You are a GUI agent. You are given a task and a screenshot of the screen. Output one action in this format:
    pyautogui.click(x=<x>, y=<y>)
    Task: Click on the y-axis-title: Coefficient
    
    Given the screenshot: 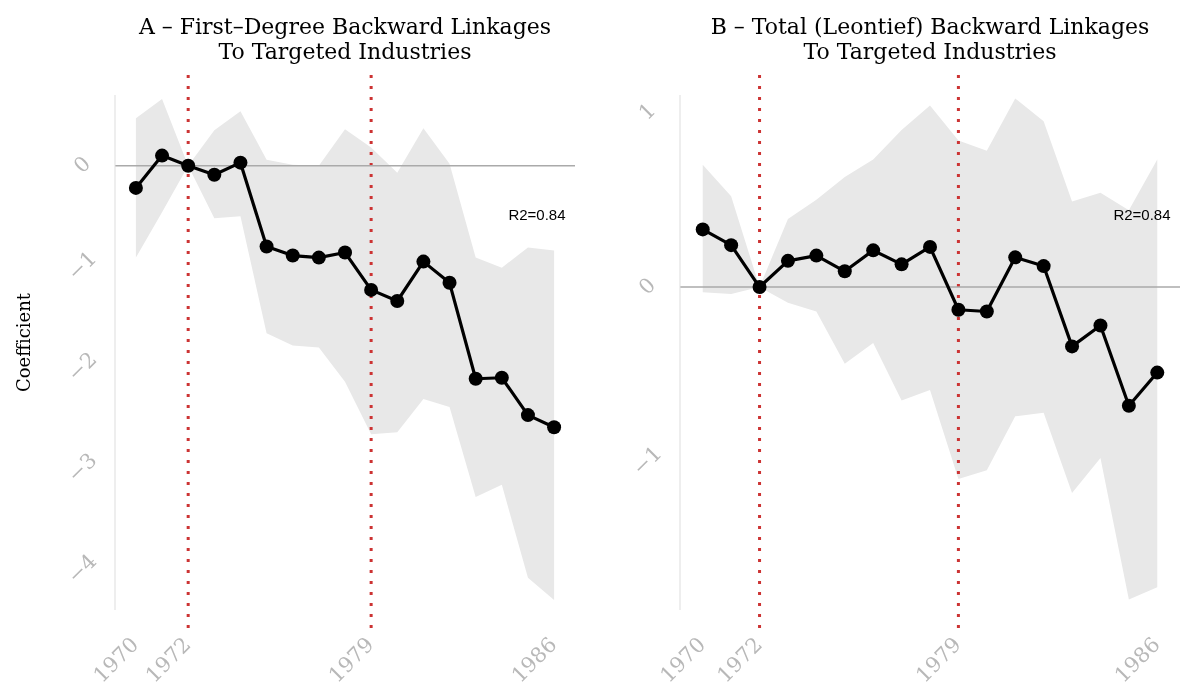 What is the action you would take?
    pyautogui.click(x=23, y=342)
    